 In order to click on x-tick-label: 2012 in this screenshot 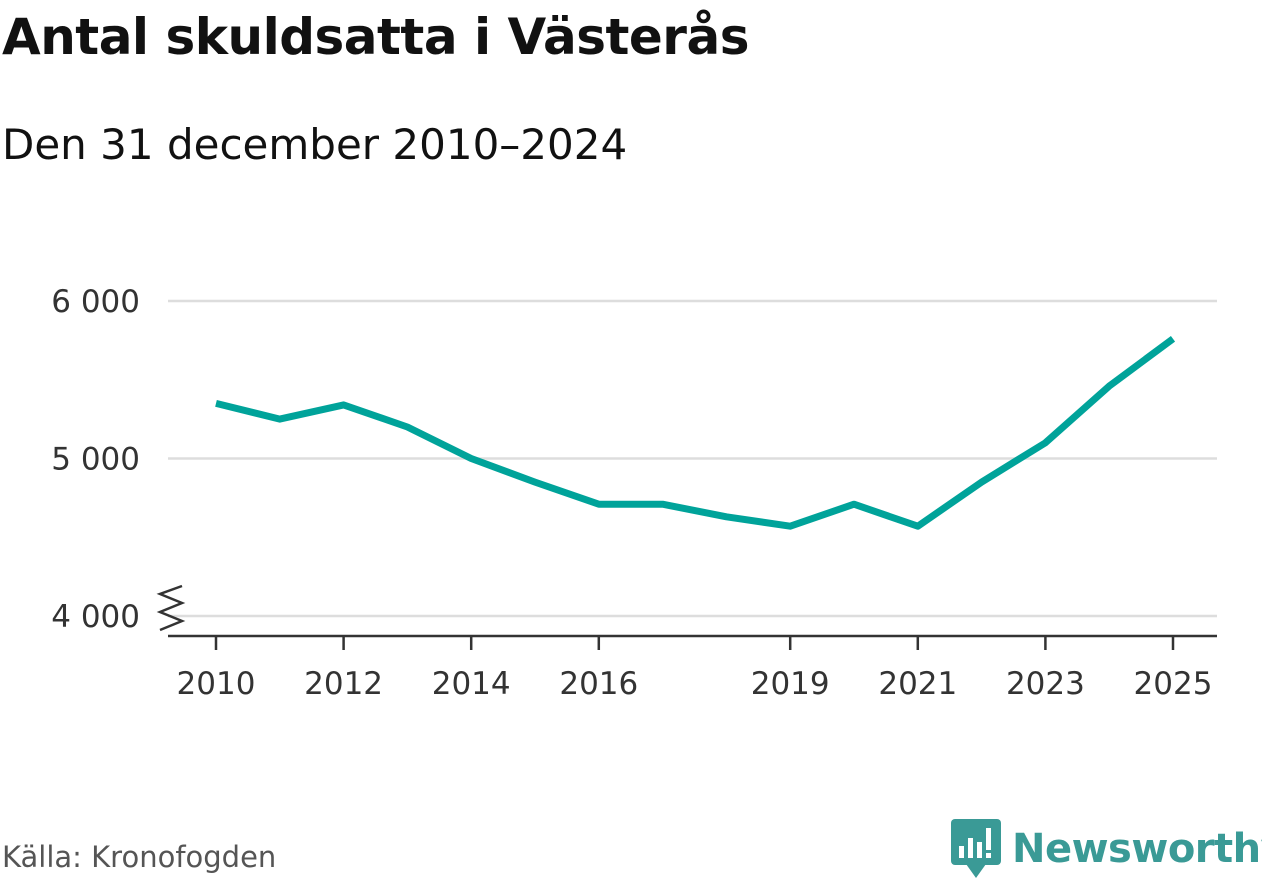, I will do `click(343, 684)`.